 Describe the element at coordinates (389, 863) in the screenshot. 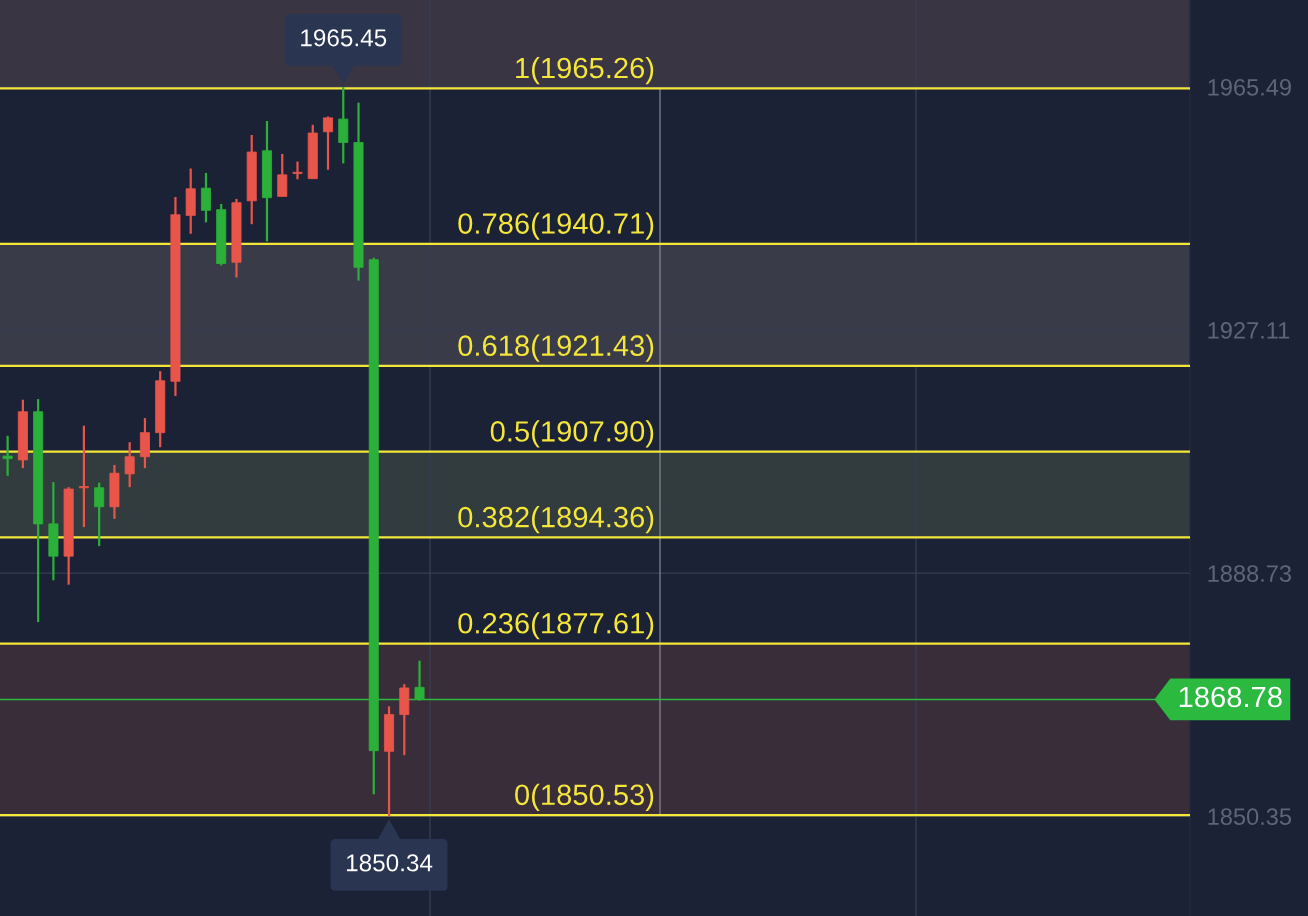

I see `annotation: 1850.34` at that location.